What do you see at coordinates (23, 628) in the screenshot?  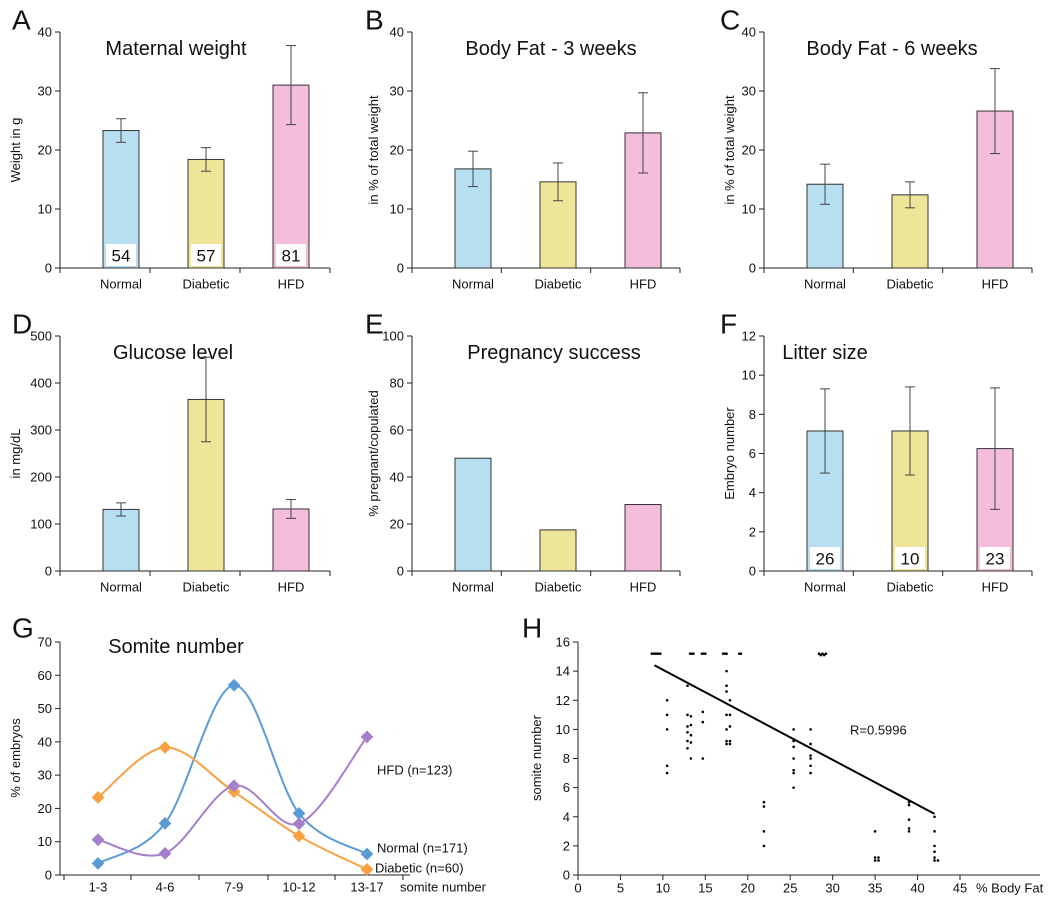 I see `panel-letter: G` at bounding box center [23, 628].